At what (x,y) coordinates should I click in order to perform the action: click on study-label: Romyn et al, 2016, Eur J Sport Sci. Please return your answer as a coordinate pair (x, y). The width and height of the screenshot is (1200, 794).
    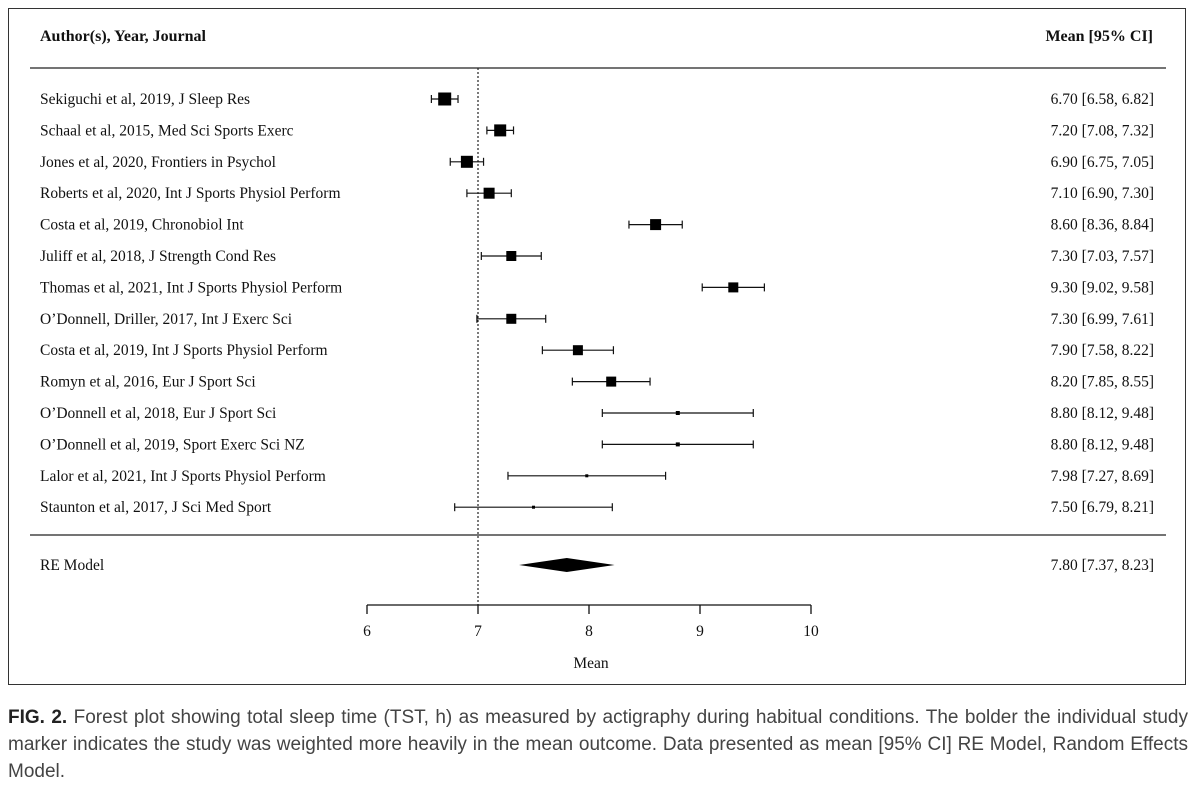
    Looking at the image, I should click on (148, 382).